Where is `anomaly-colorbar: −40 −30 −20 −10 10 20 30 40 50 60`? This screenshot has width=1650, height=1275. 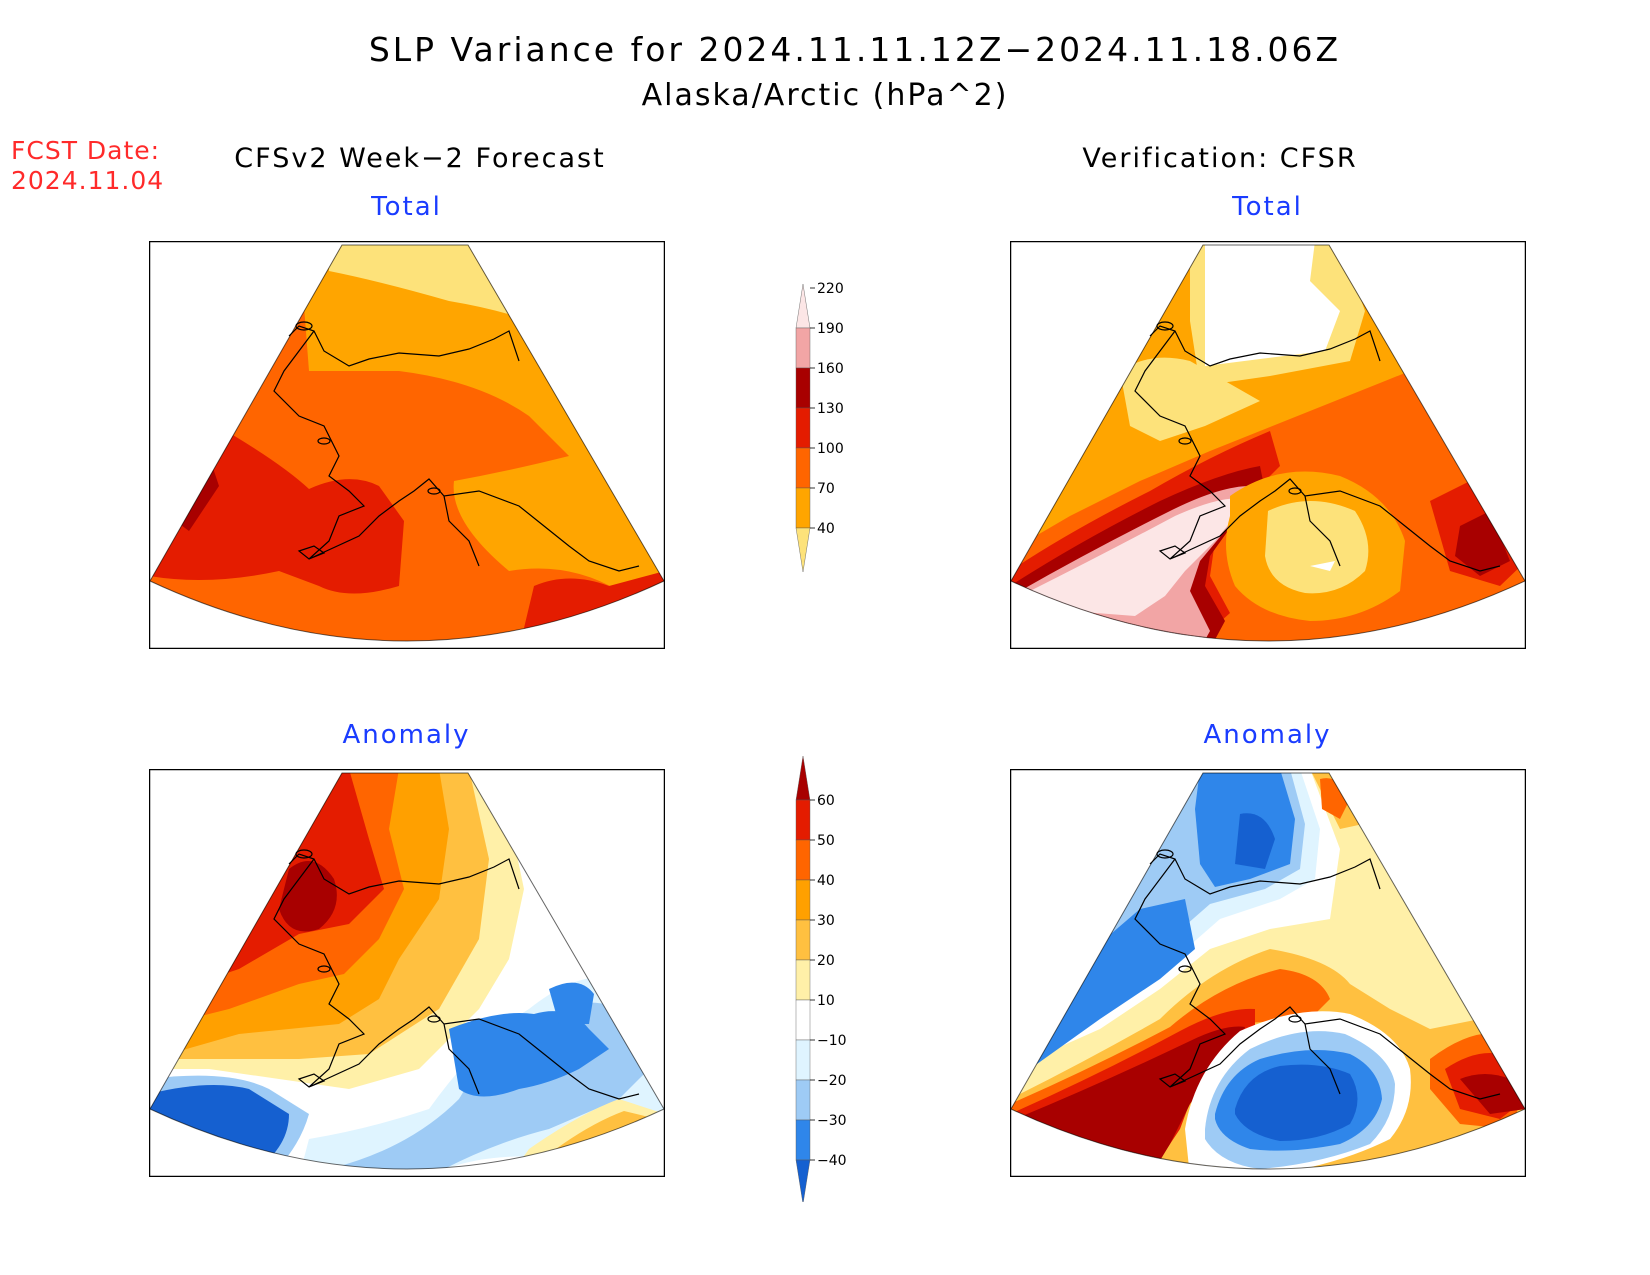 anomaly-colorbar: −40 −30 −20 −10 10 20 30 40 50 60 is located at coordinates (821, 978).